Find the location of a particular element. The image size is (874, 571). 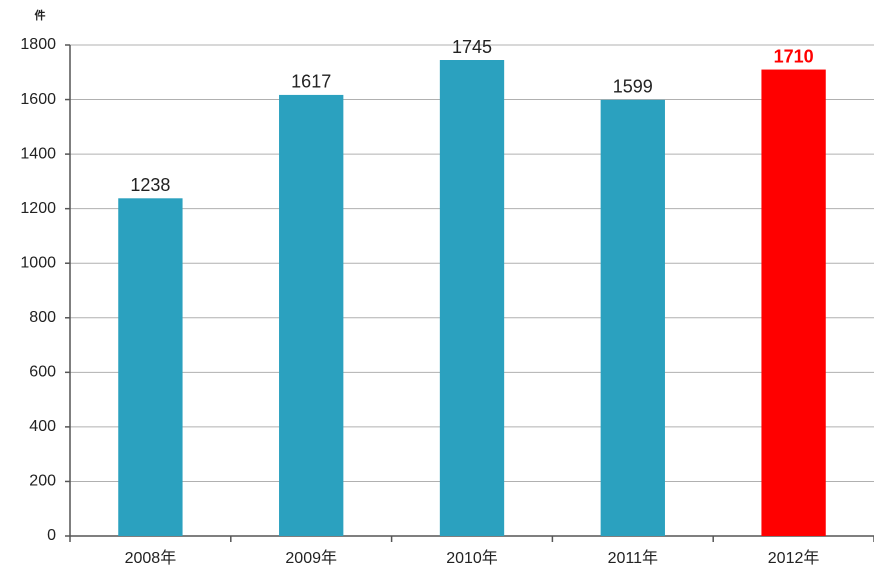

y-tick-label: 1200 is located at coordinates (38, 208).